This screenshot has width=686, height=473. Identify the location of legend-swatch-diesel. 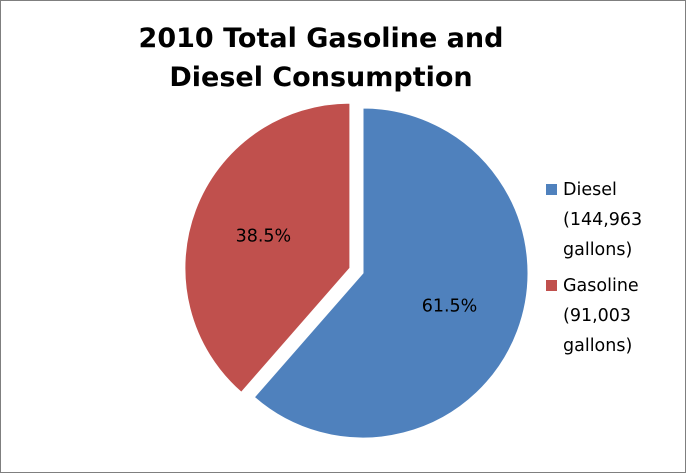
(551, 189).